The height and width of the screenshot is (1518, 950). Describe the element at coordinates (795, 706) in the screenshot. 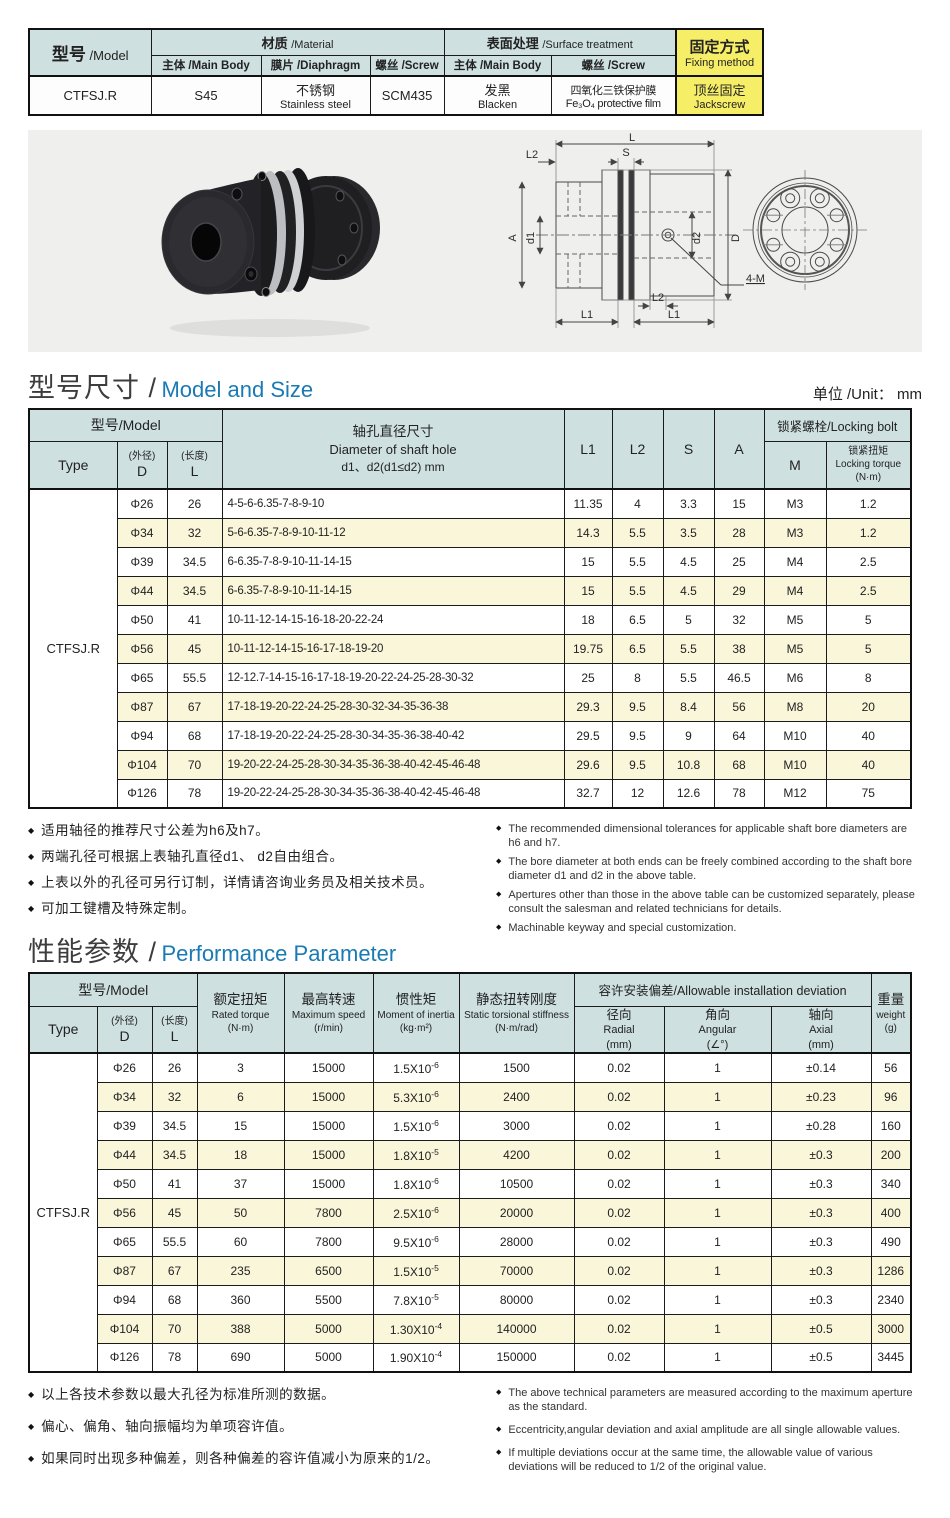

I see `cell-m: M8` at that location.